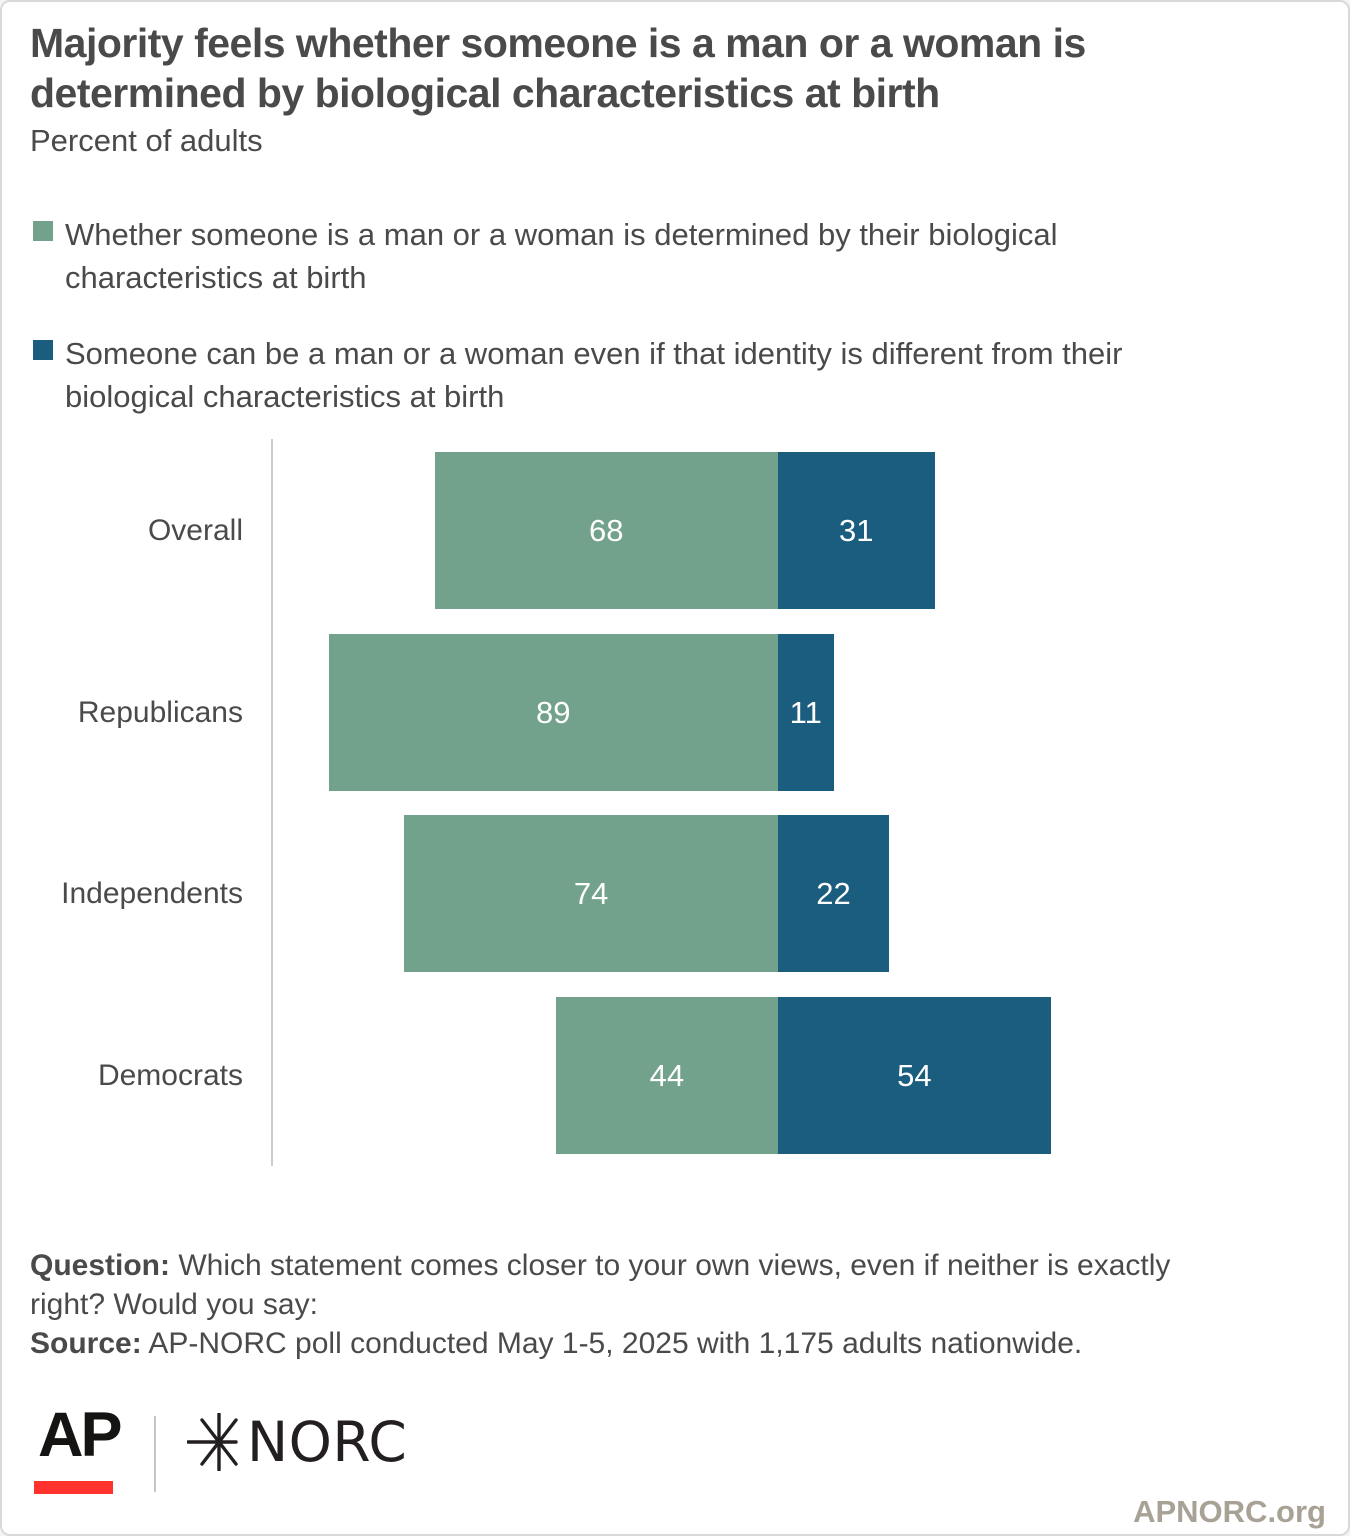 This screenshot has height=1536, width=1350. I want to click on bar-segment-birth: 68, so click(606, 530).